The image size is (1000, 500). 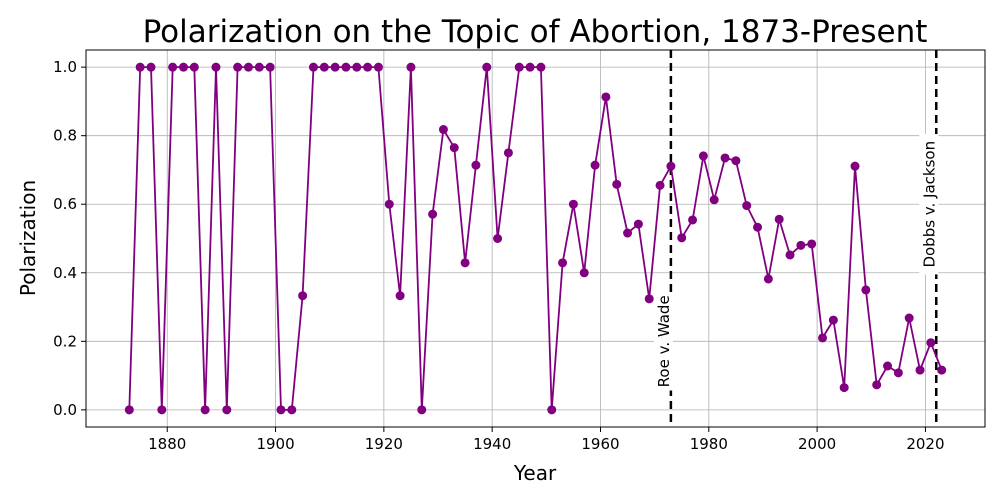 I want to click on event-label-group: Roe v. Wade, so click(x=663, y=341).